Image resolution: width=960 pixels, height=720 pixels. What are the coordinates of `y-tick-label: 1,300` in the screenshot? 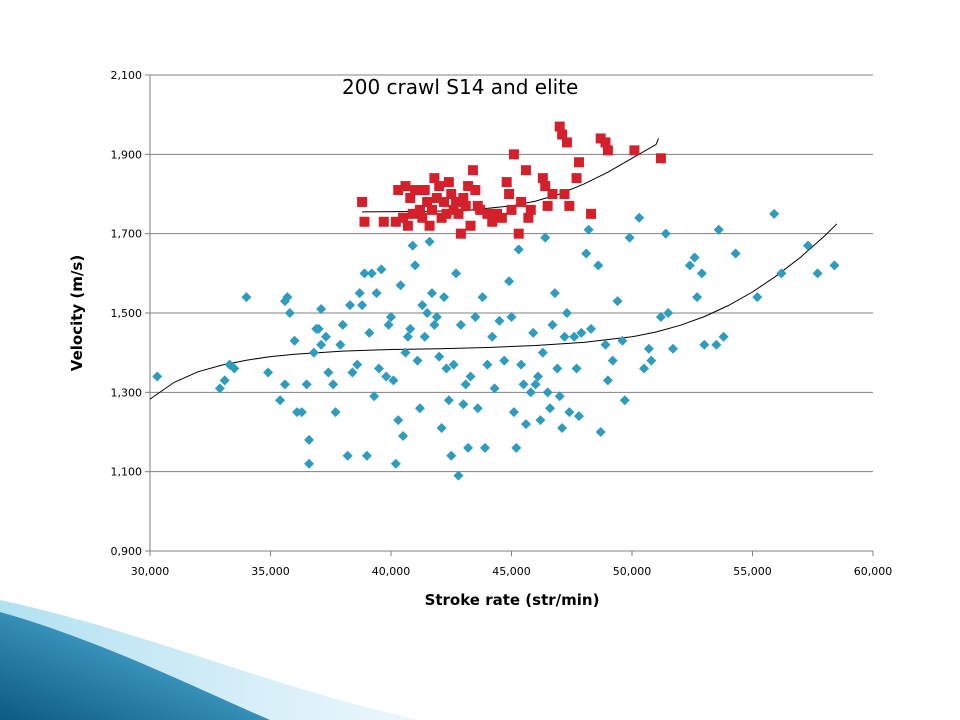 It's located at (127, 392).